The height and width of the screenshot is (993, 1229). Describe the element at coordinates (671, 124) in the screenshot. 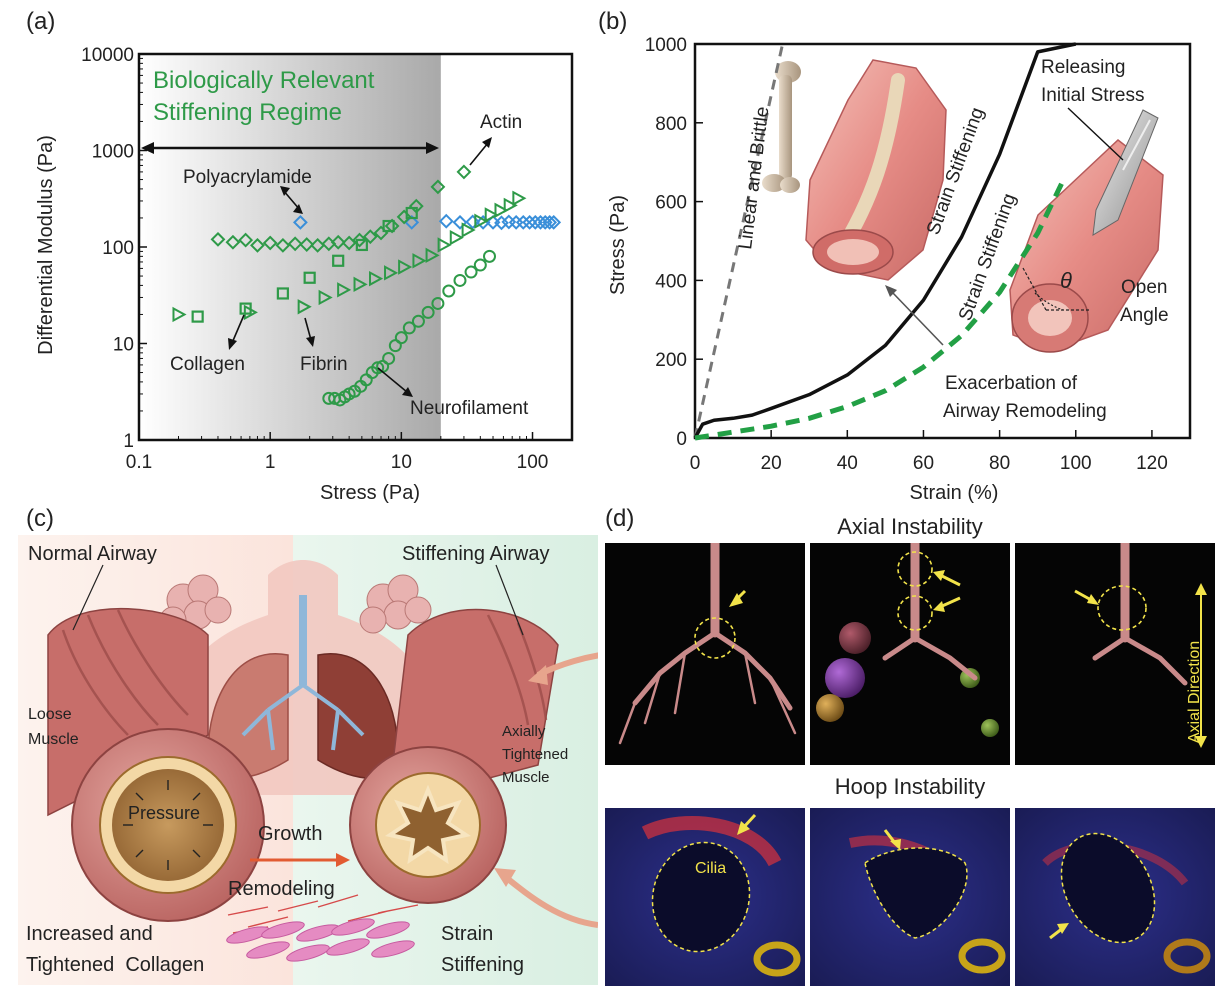

I see `y-tick-label-b: 800` at that location.